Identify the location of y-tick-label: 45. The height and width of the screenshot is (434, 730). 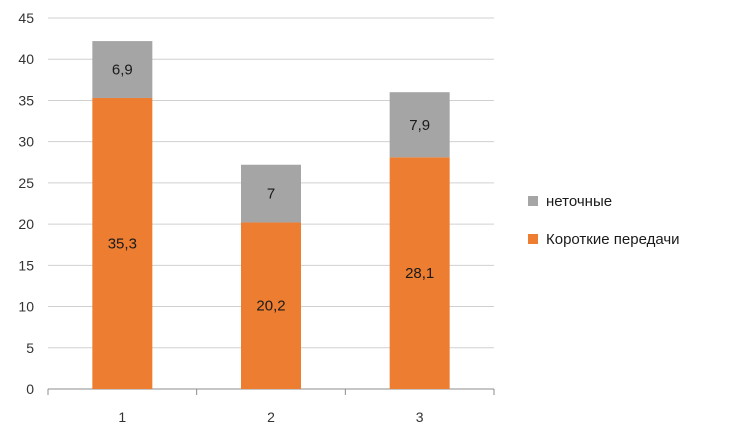
(26, 18).